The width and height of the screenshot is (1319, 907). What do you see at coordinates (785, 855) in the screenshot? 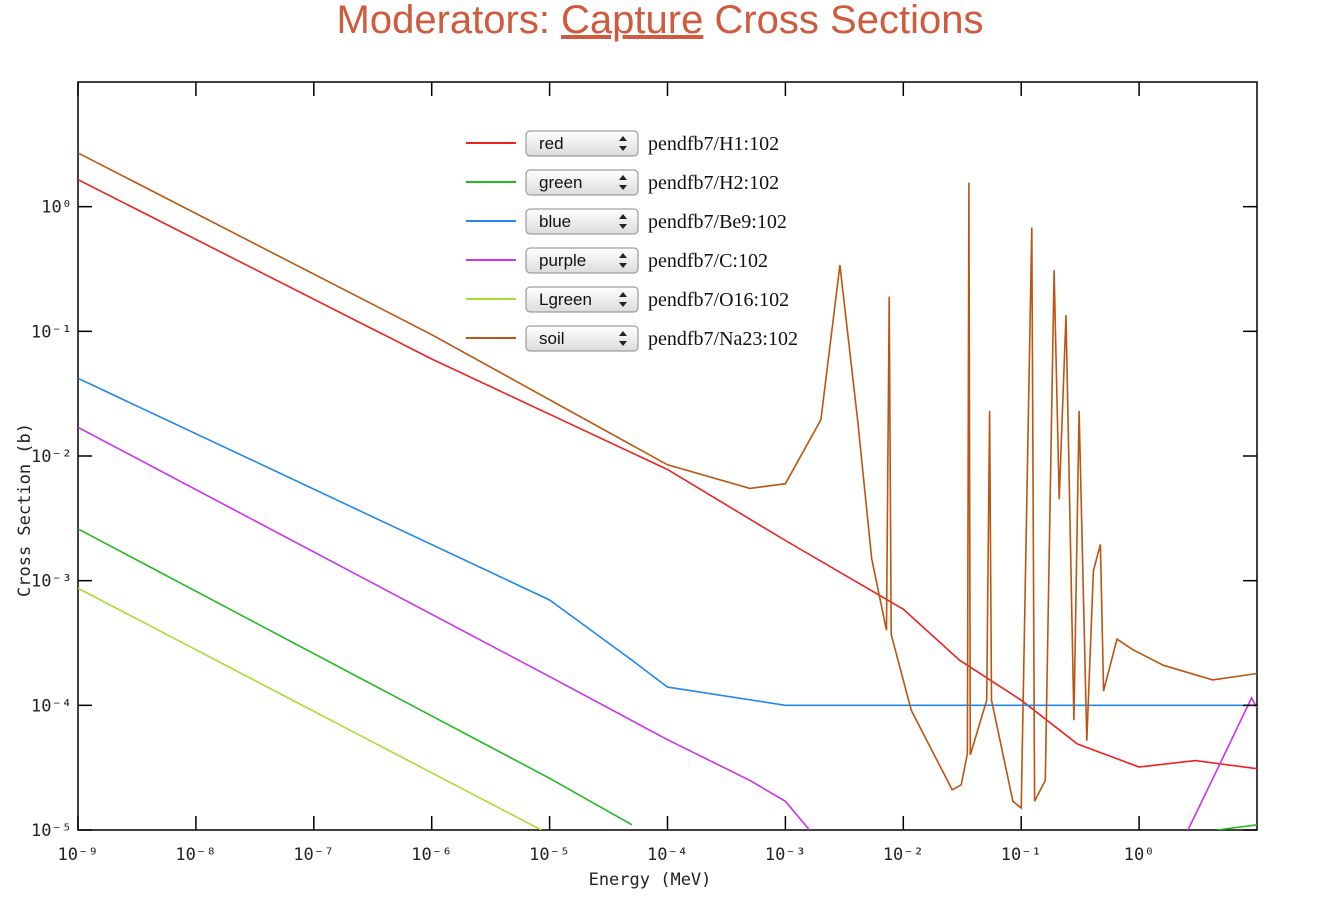
I see `x-tick-label: 10⁻³` at bounding box center [785, 855].